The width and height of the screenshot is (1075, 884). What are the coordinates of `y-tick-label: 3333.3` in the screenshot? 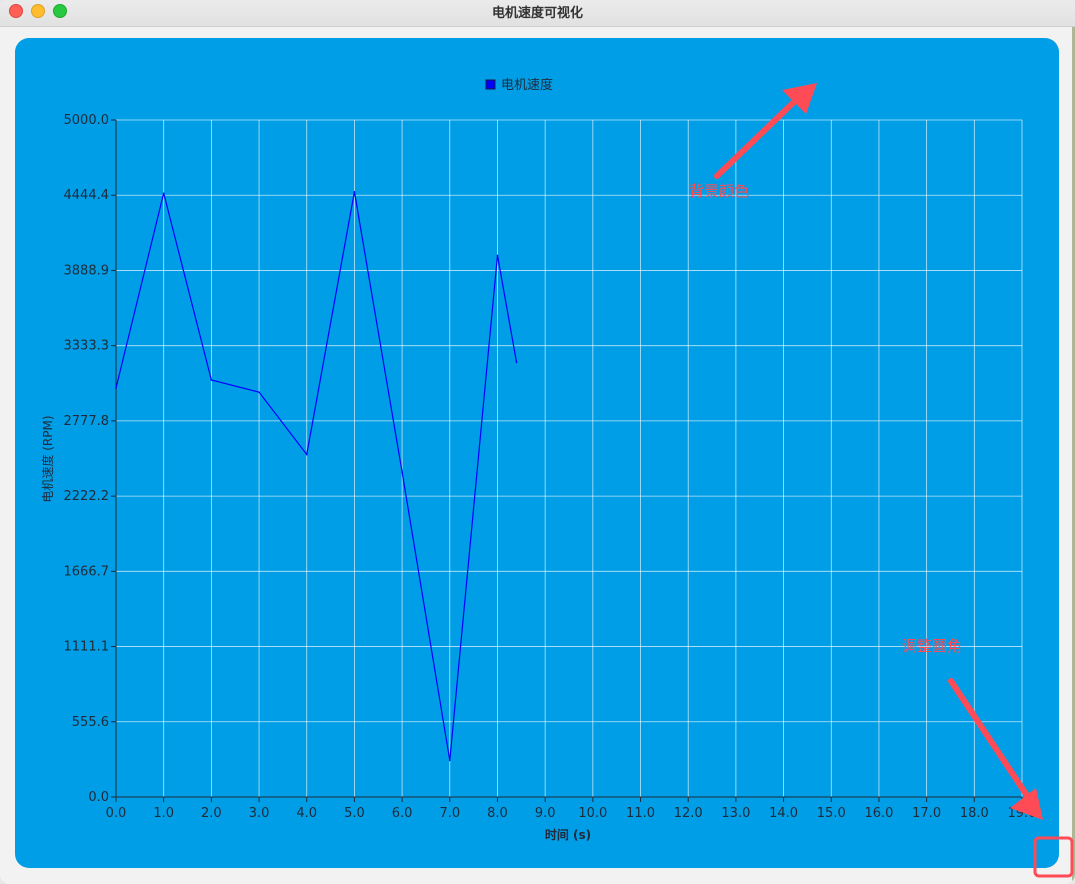 It's located at (87, 346).